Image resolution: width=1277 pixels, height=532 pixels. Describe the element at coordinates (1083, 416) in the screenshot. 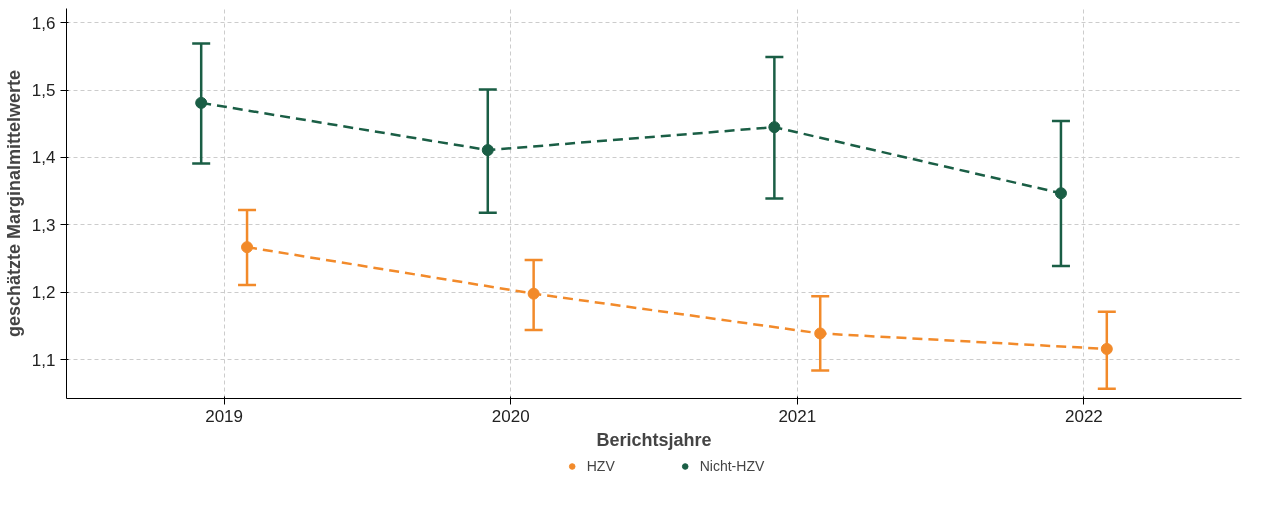

I see `x-tick-label: 2022` at that location.